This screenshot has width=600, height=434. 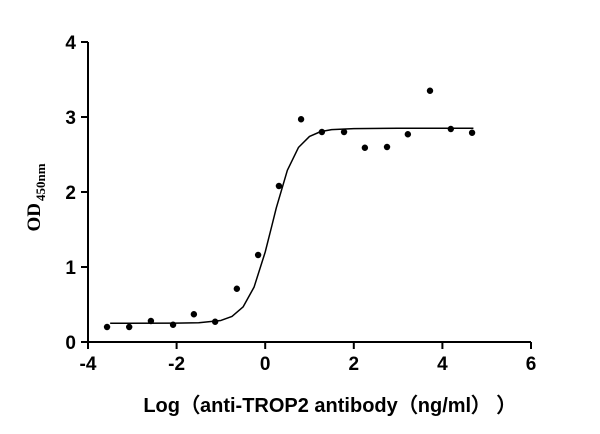 I want to click on y-tick-label: 3, so click(x=70, y=118).